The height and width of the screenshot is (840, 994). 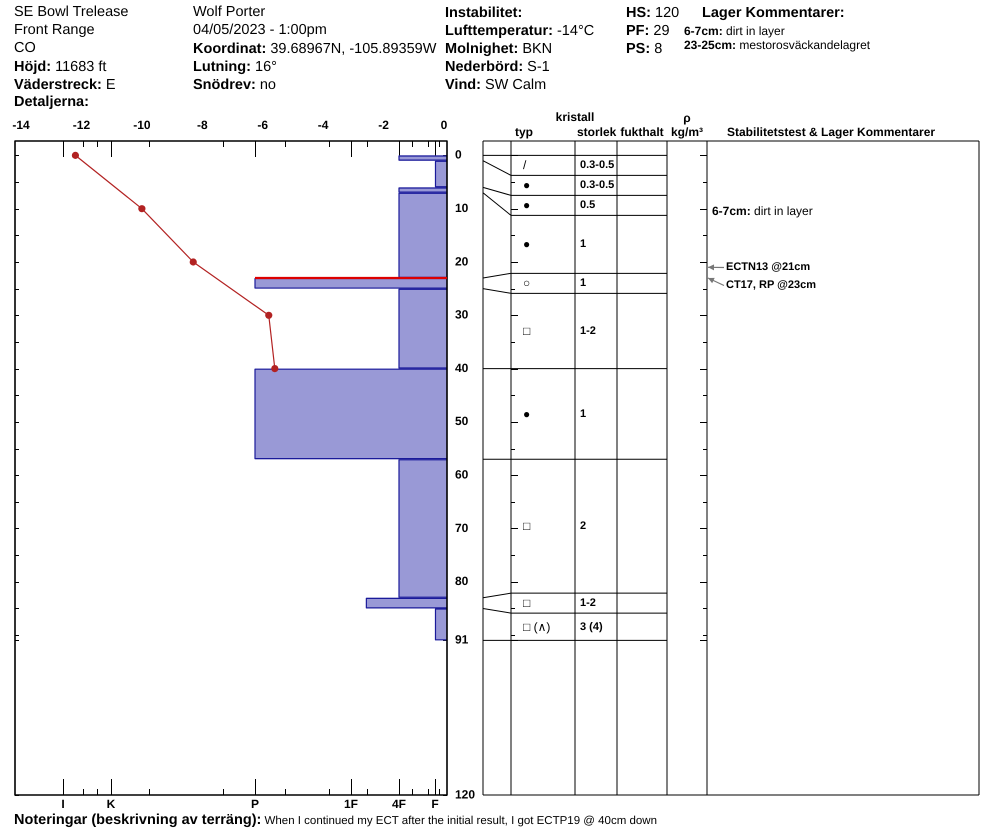 I want to click on x-tick-label: -14, so click(x=21, y=125).